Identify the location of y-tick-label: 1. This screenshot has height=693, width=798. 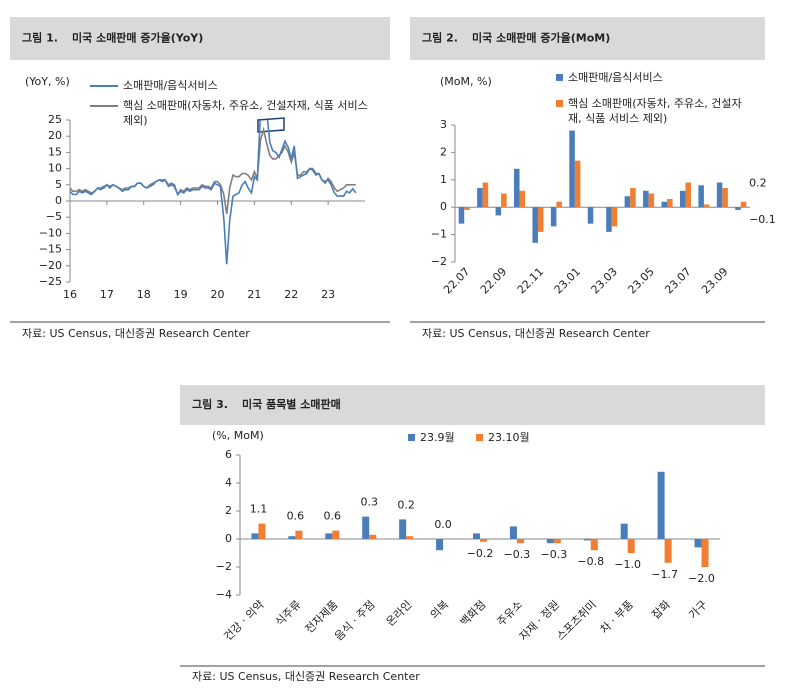
(443, 179).